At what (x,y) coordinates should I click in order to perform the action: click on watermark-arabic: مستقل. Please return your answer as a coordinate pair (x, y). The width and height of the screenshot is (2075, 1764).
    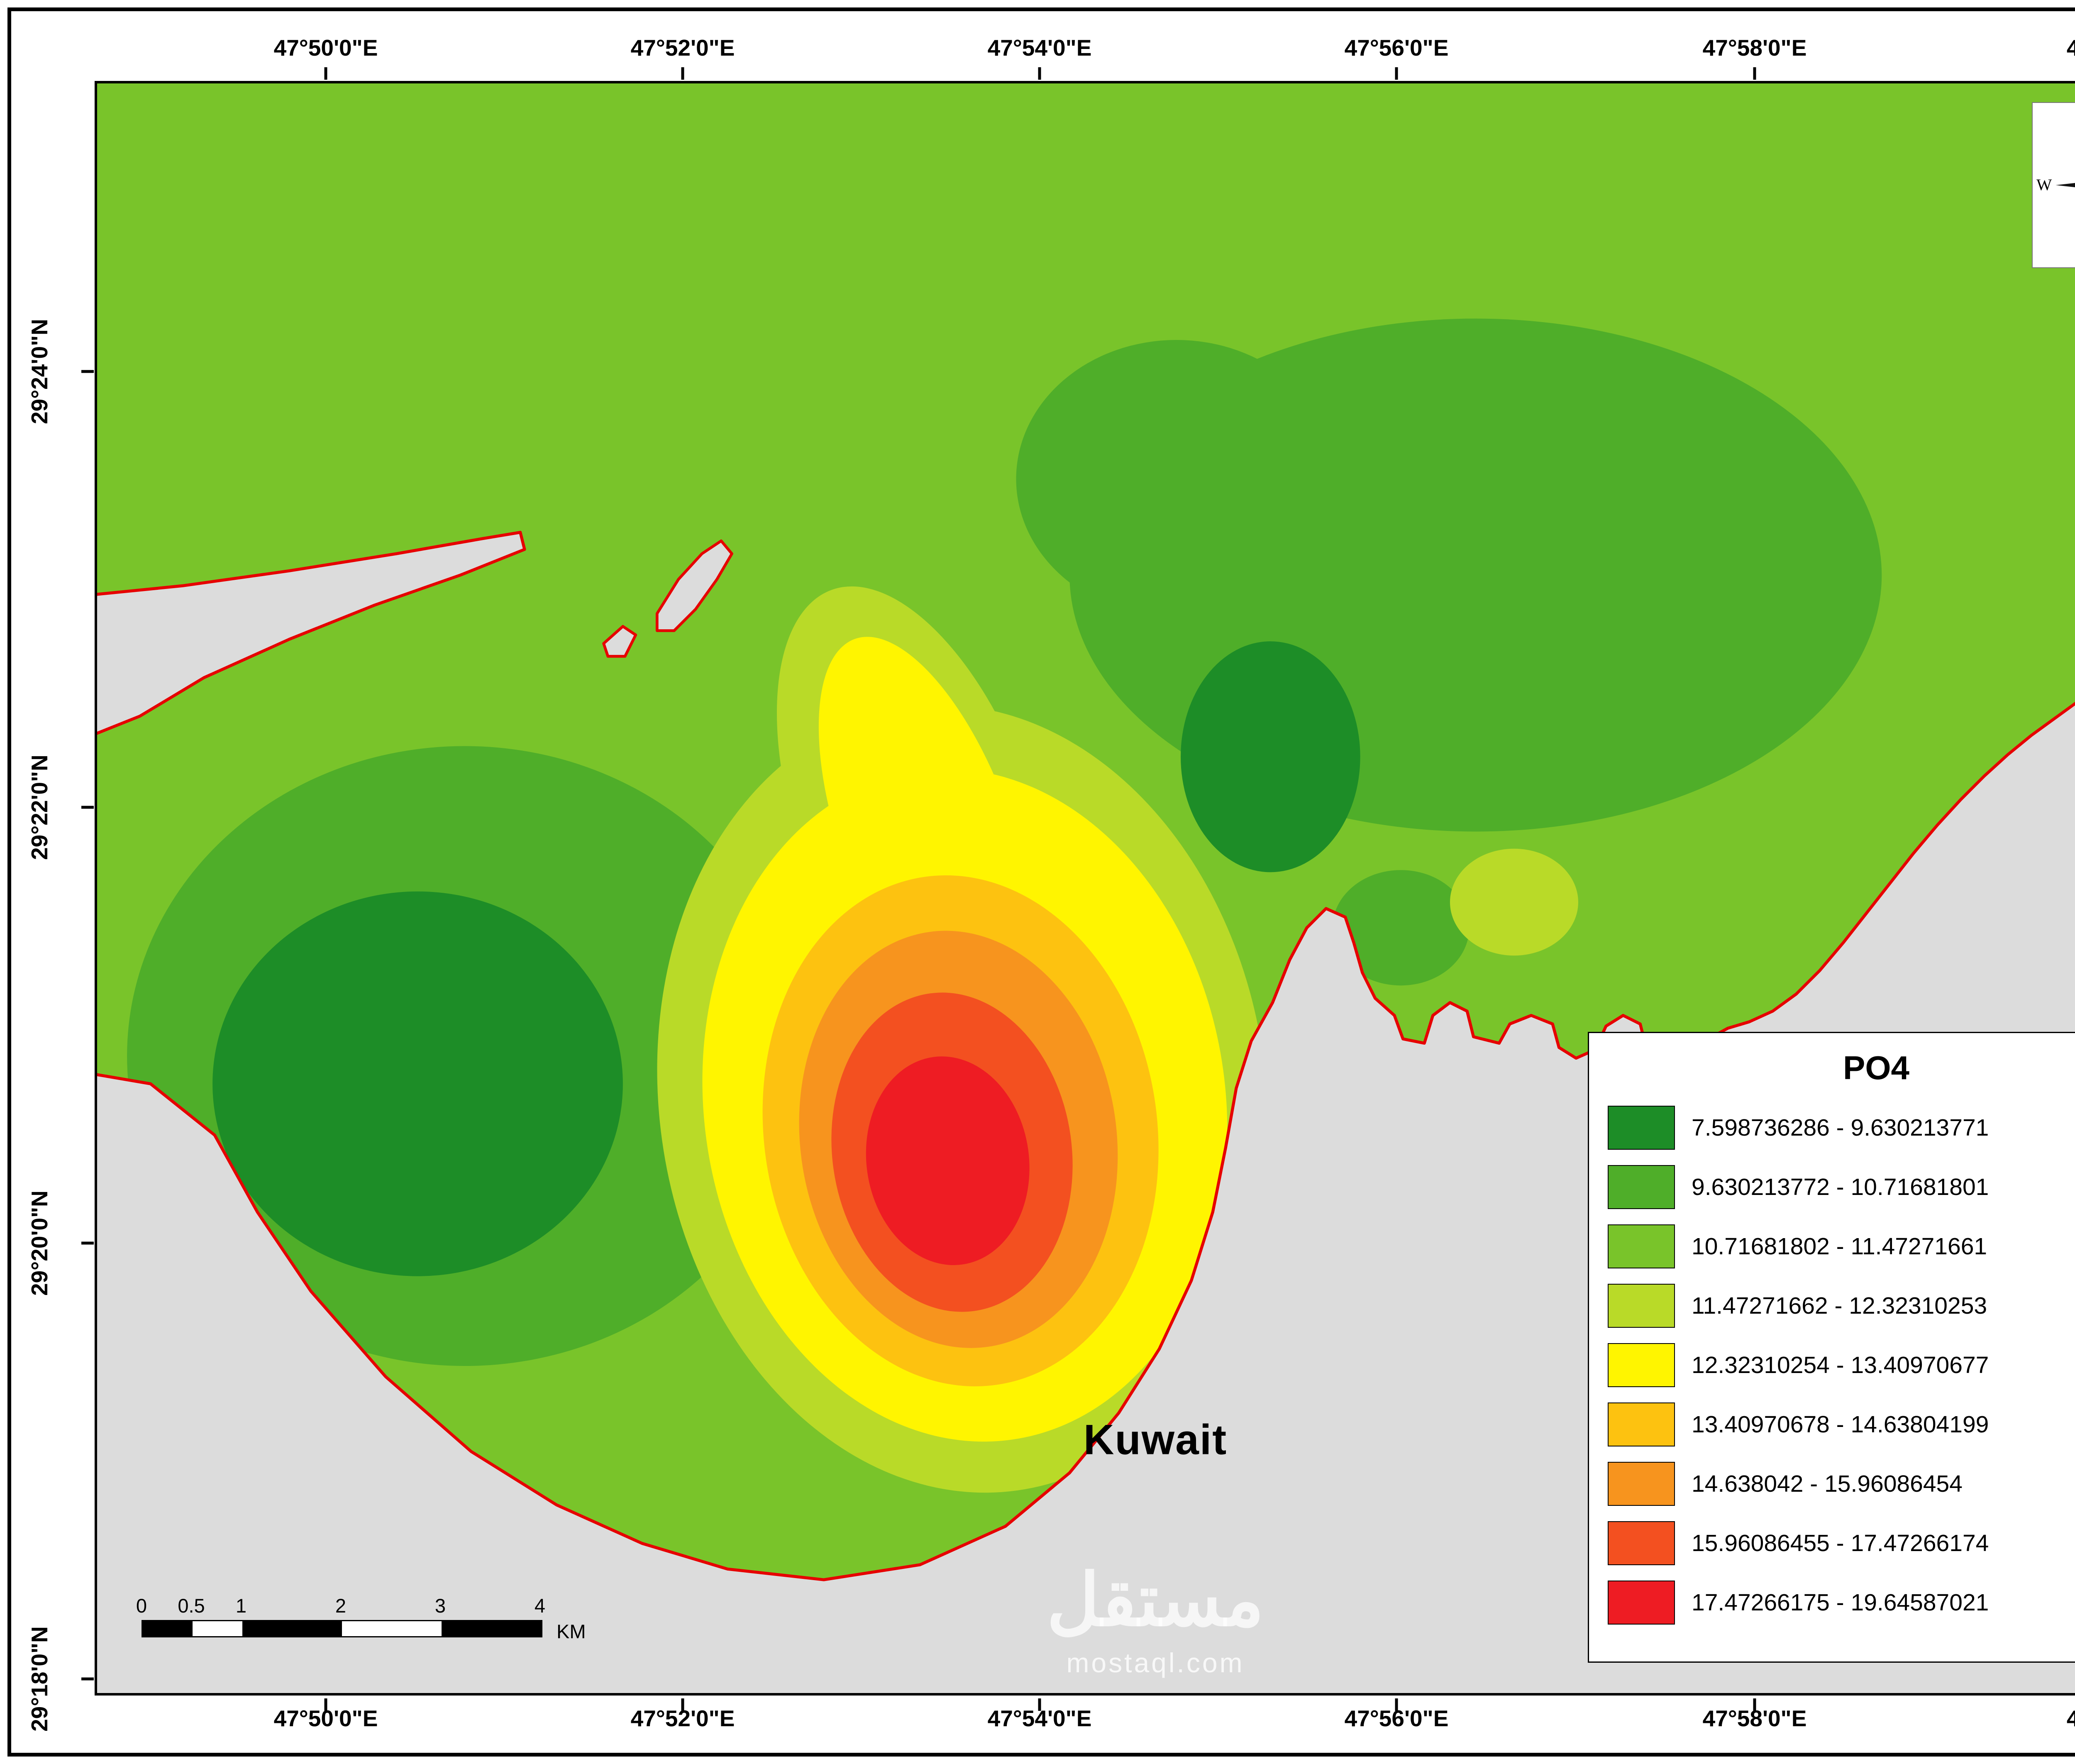
    Looking at the image, I should click on (1155, 1600).